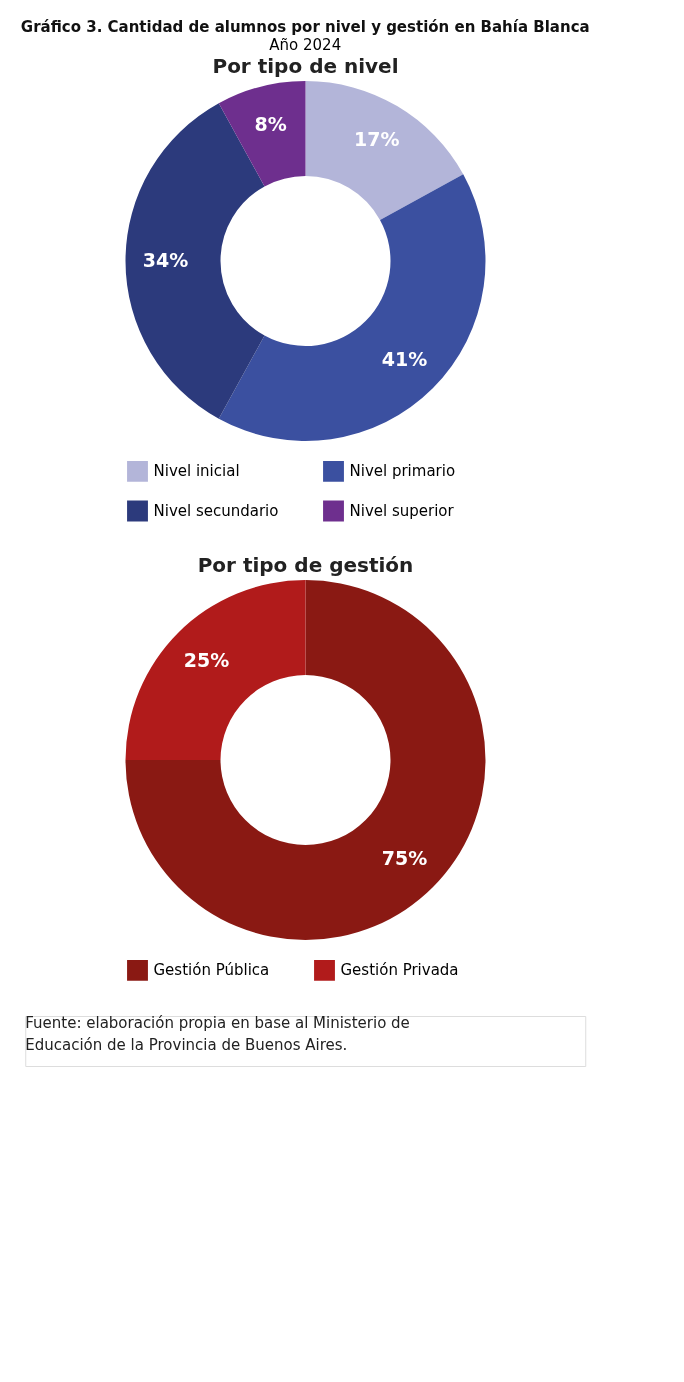 This screenshot has width=684, height=1382. I want to click on data-label: 34%, so click(165, 260).